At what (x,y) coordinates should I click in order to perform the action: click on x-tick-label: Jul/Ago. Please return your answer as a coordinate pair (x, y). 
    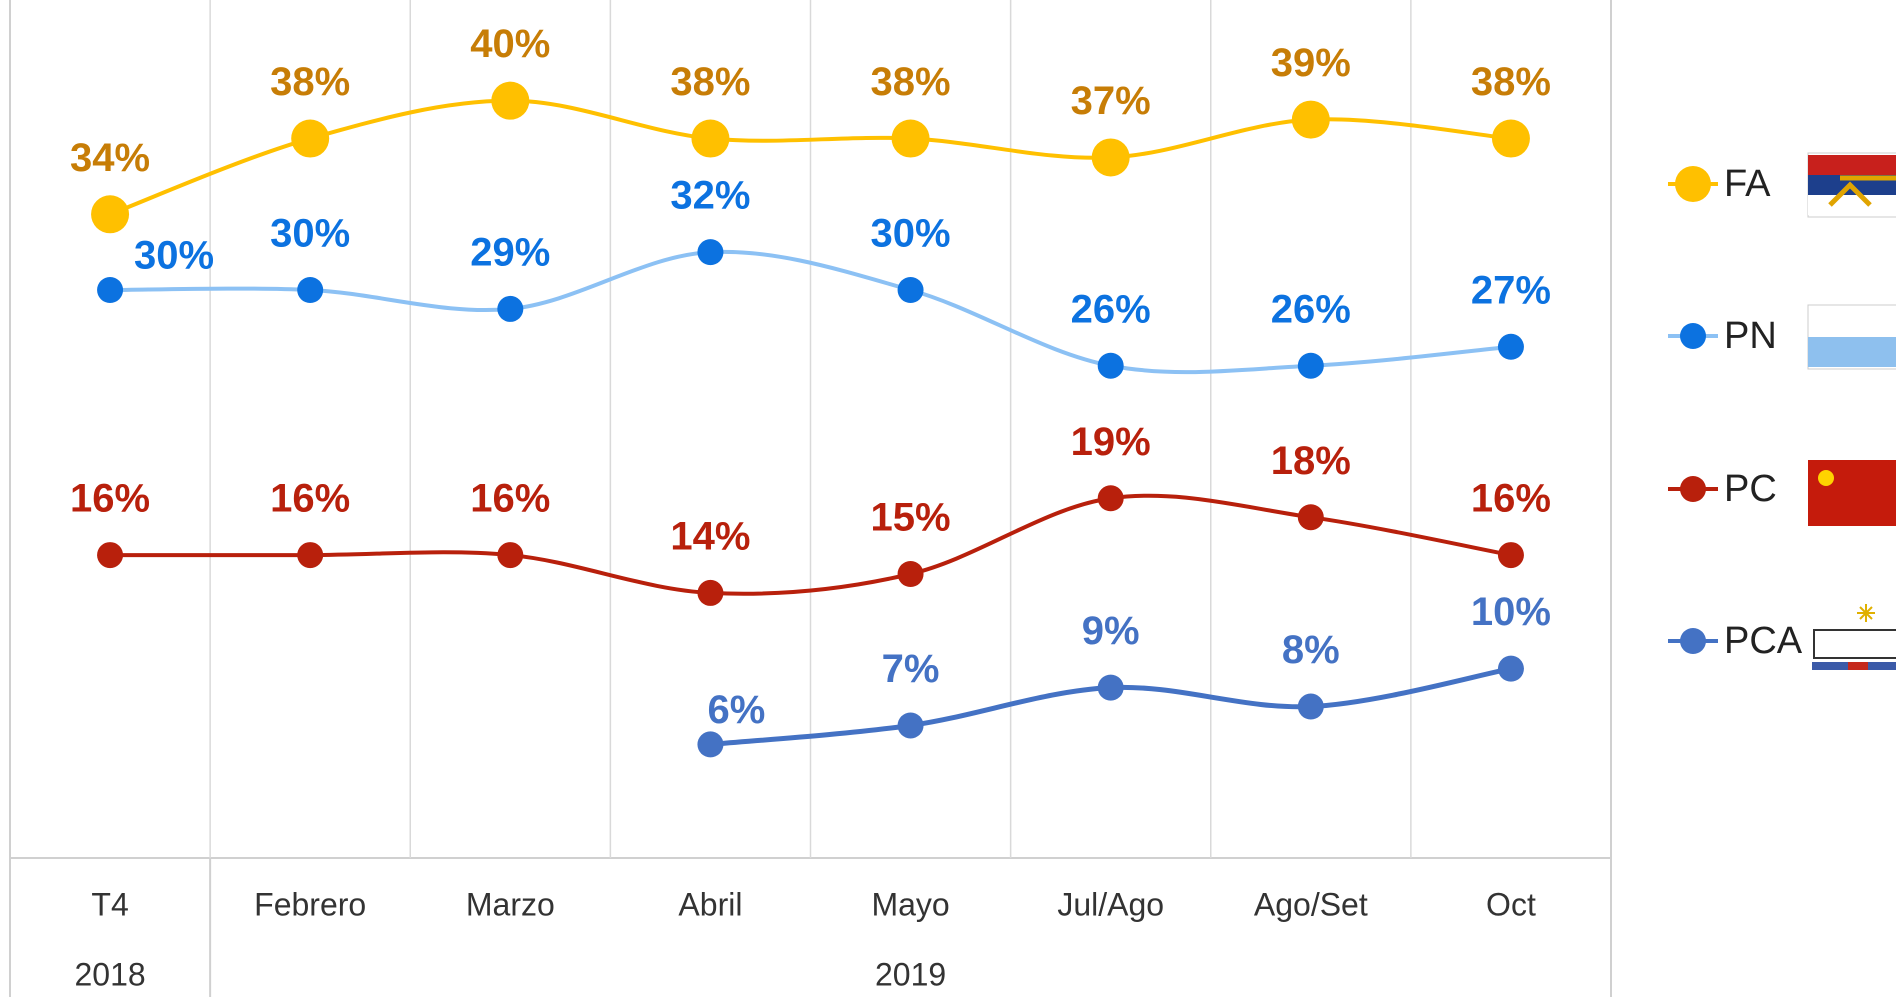
    Looking at the image, I should click on (1110, 904).